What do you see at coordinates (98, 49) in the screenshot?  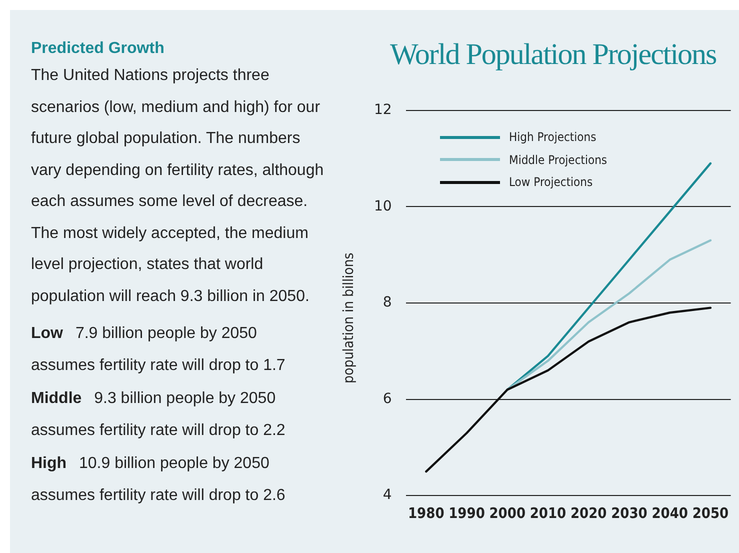 I see `text: Predicted Growth` at bounding box center [98, 49].